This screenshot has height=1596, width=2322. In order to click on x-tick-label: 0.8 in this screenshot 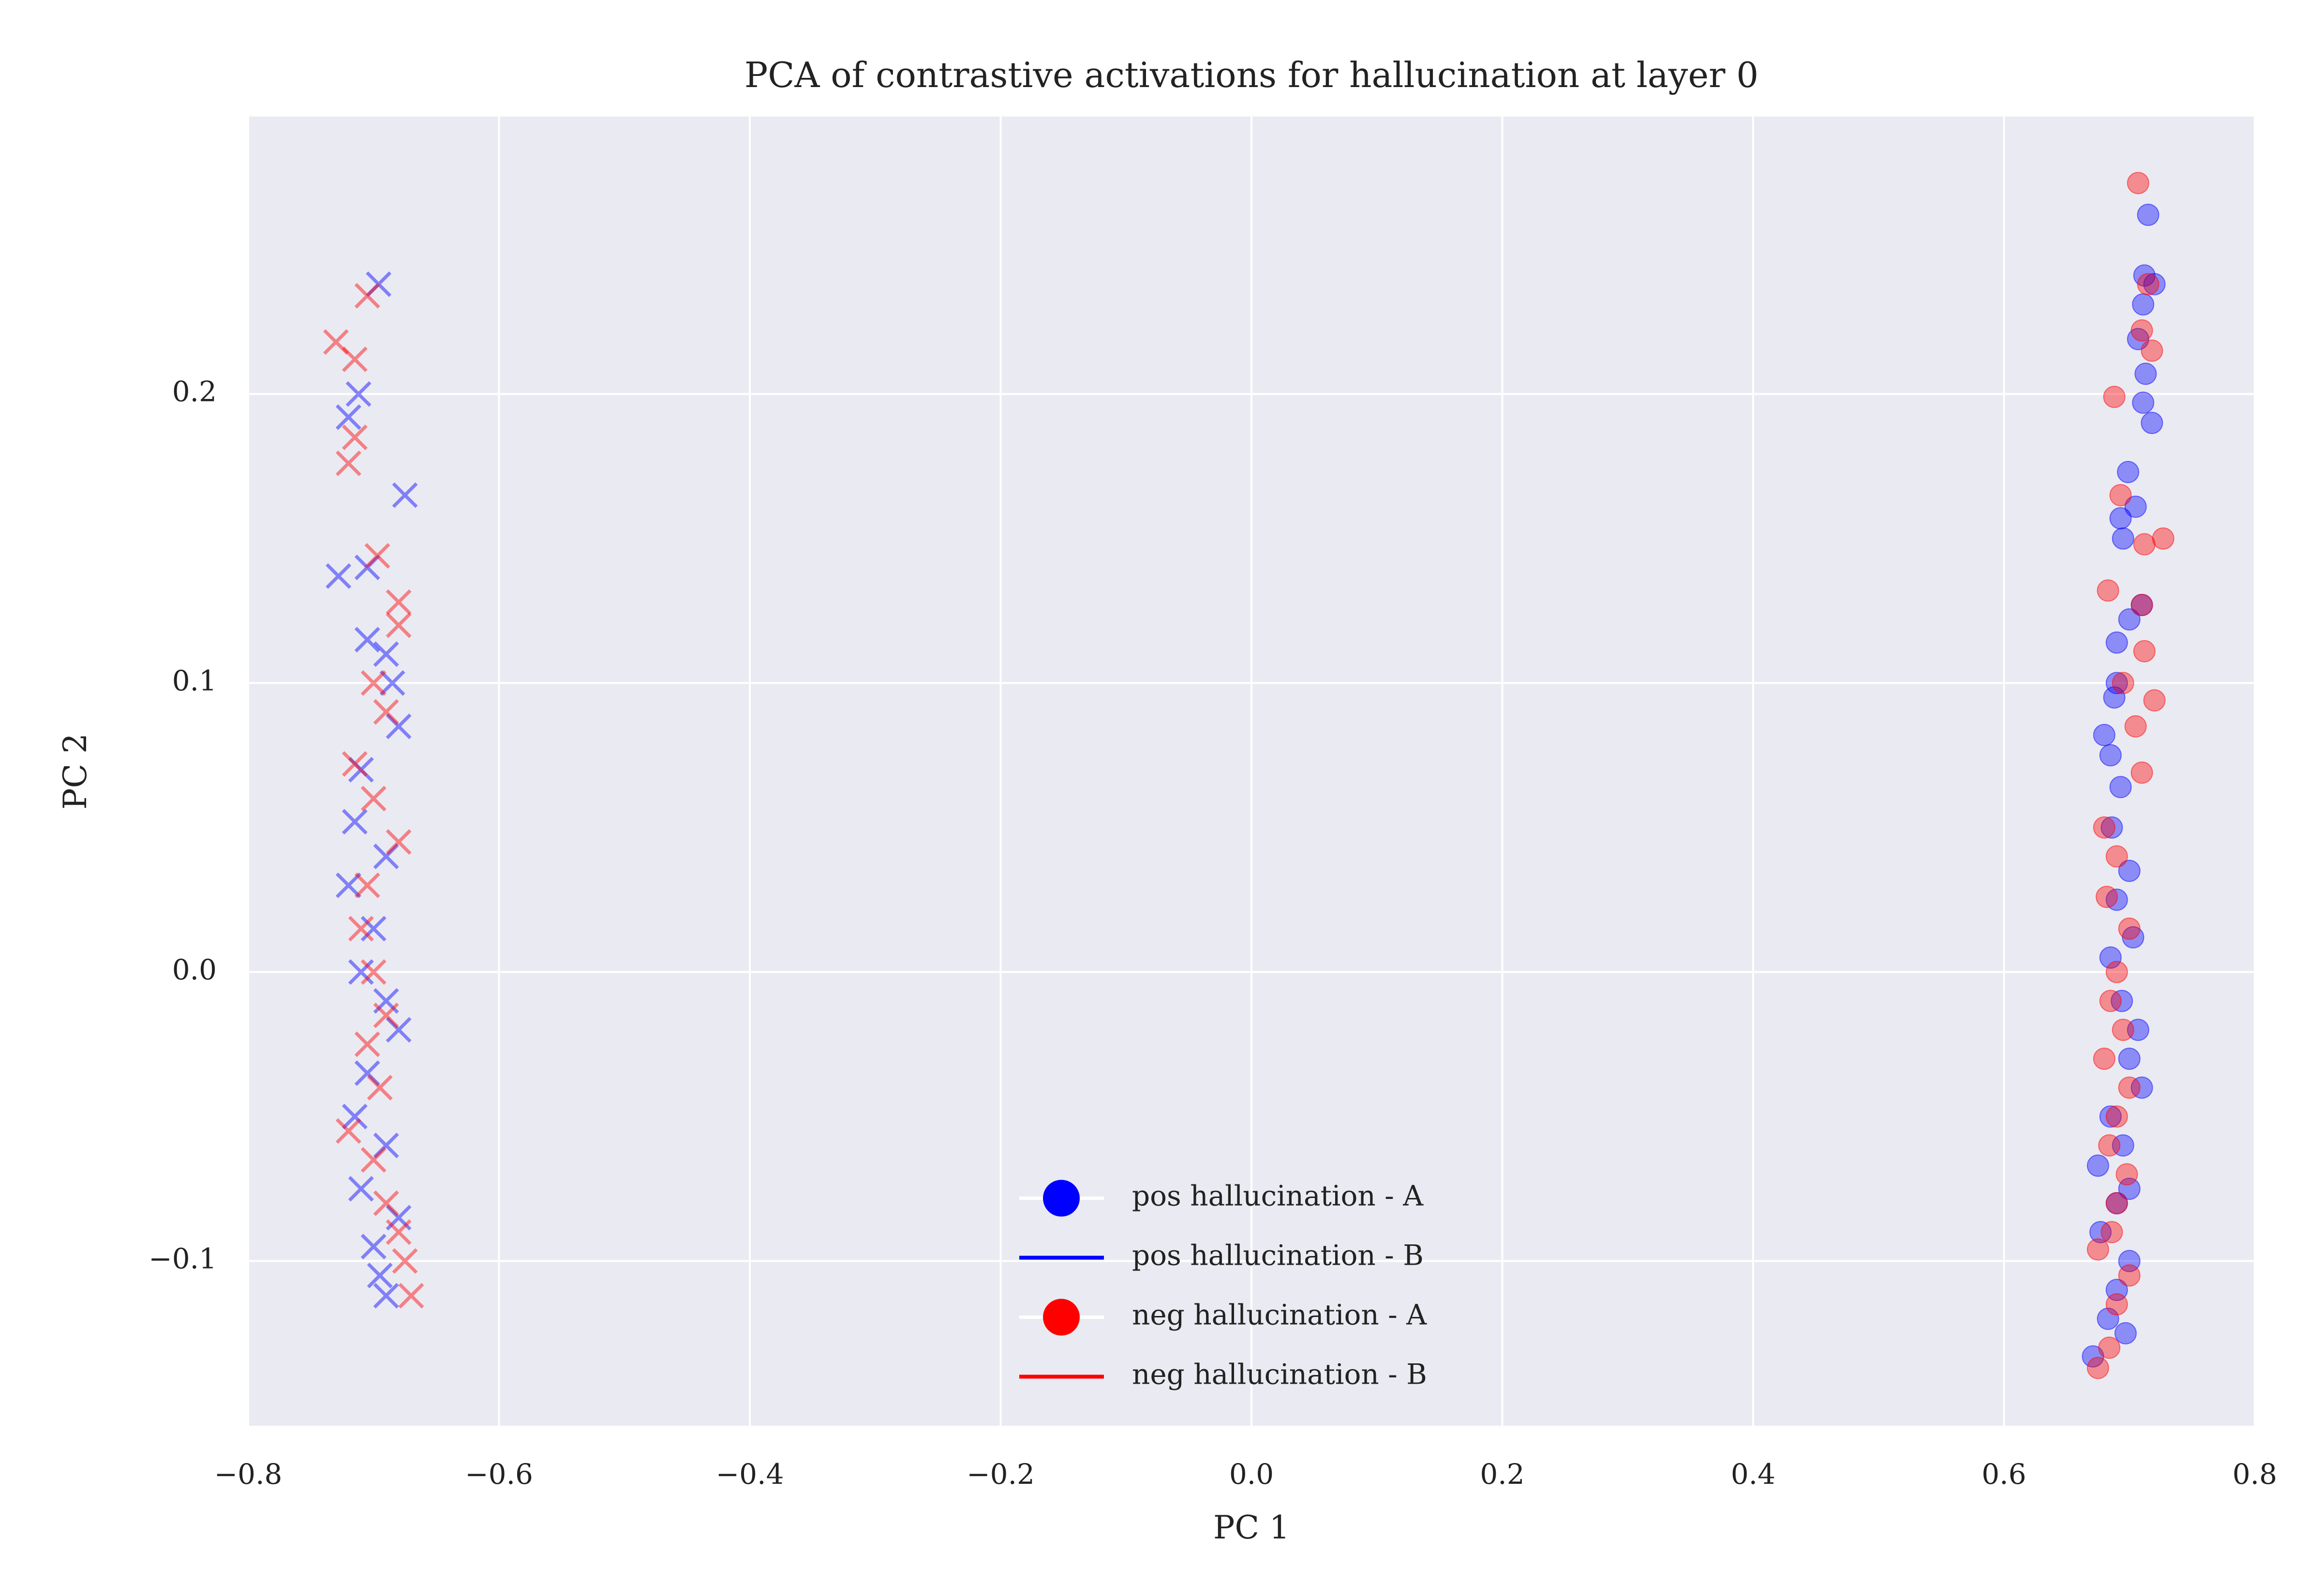, I will do `click(2255, 1474)`.